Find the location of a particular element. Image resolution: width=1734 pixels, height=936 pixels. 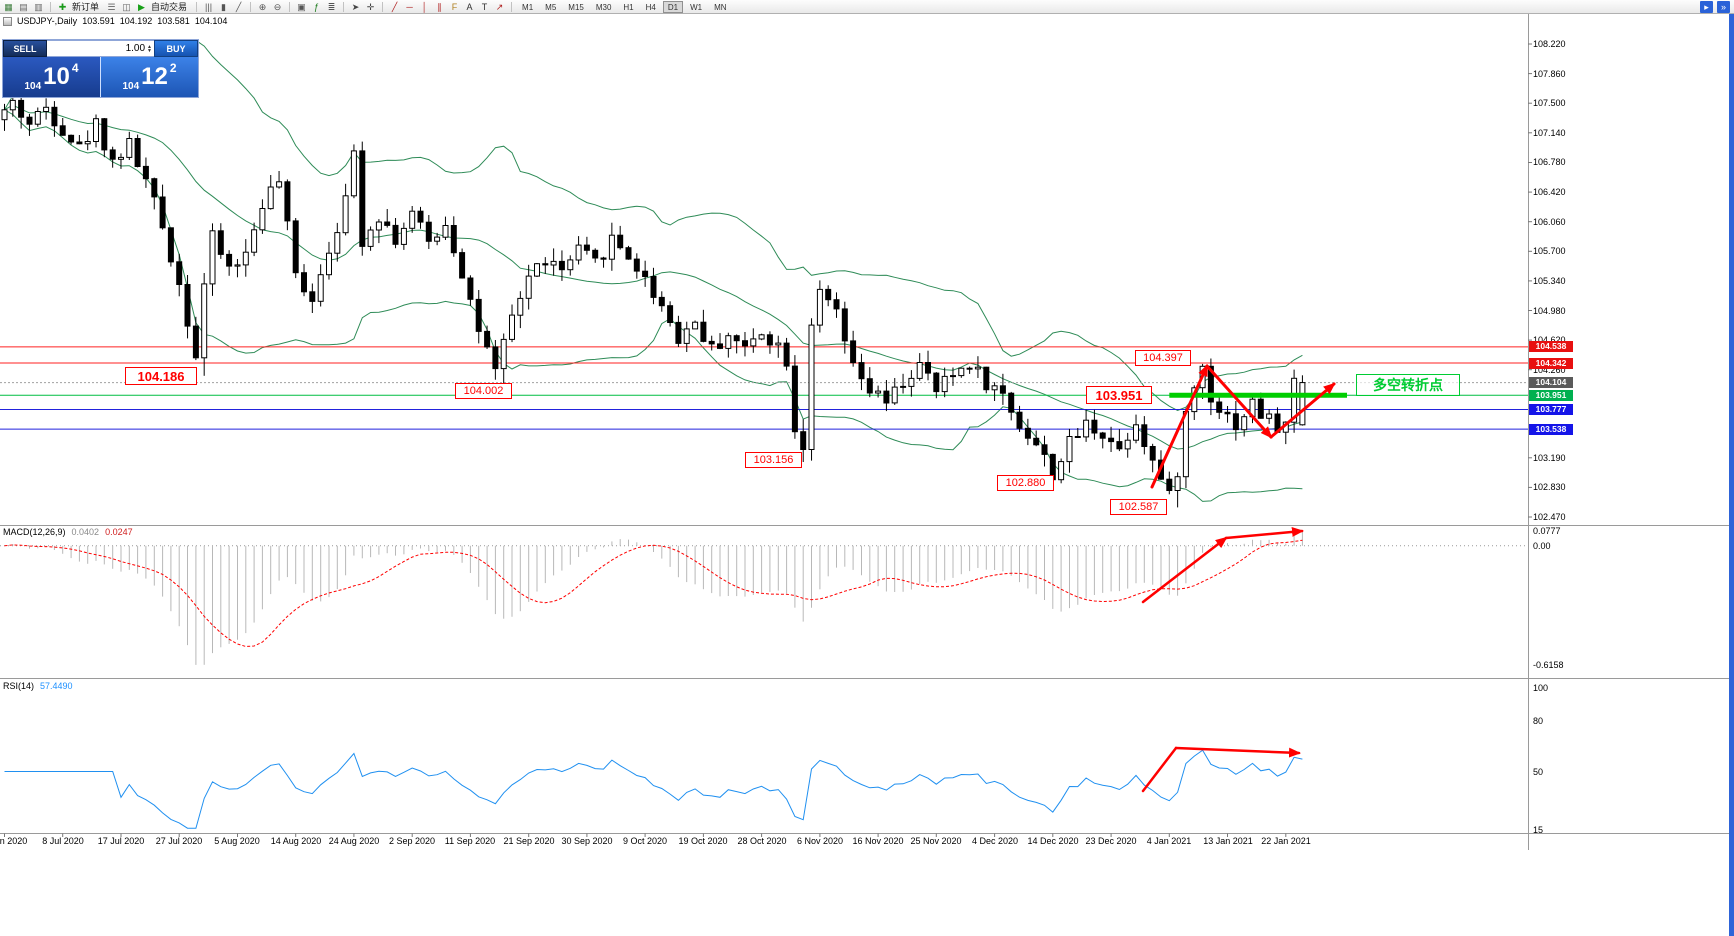

price-label-104186: 104.186 is located at coordinates (161, 376).